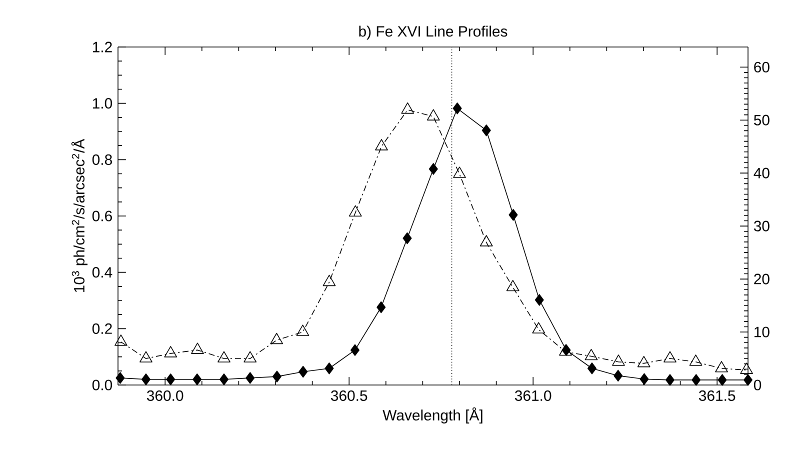  I want to click on x-tick-label: 360.5, so click(349, 395).